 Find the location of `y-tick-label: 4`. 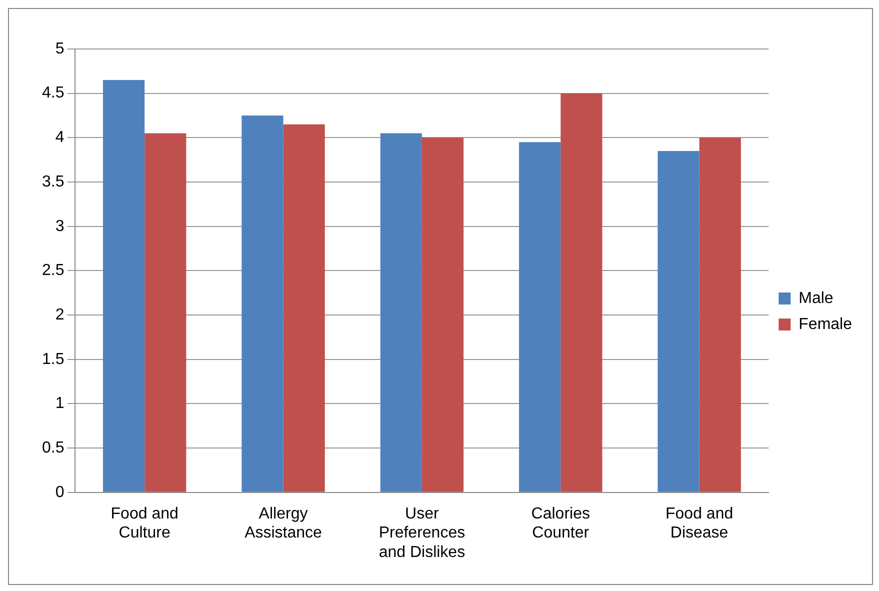

y-tick-label: 4 is located at coordinates (59, 137).